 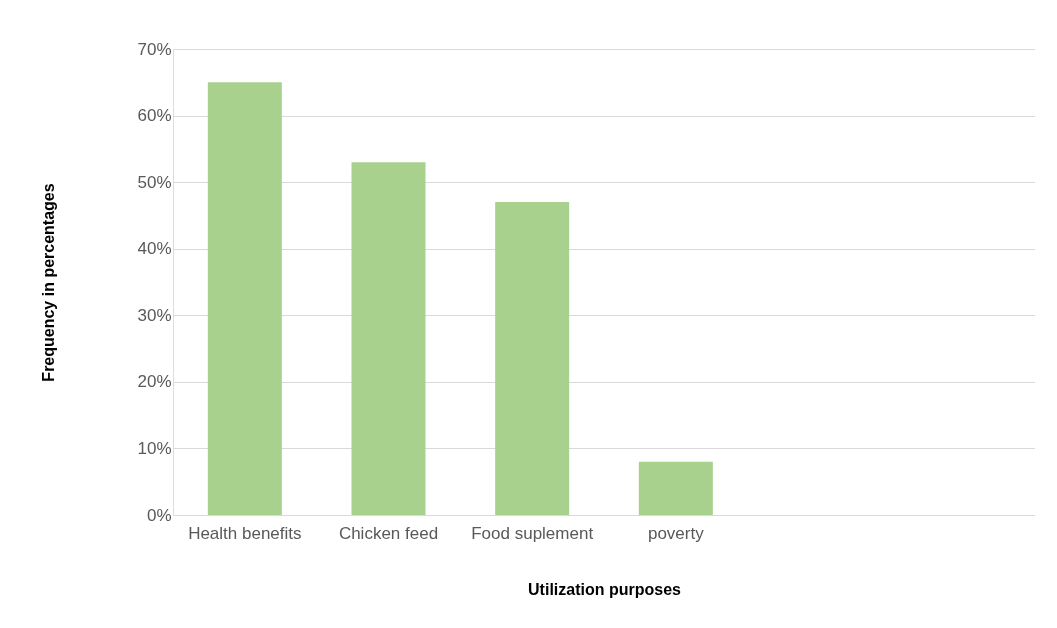 What do you see at coordinates (154, 49) in the screenshot?
I see `y-tick-label: 70%` at bounding box center [154, 49].